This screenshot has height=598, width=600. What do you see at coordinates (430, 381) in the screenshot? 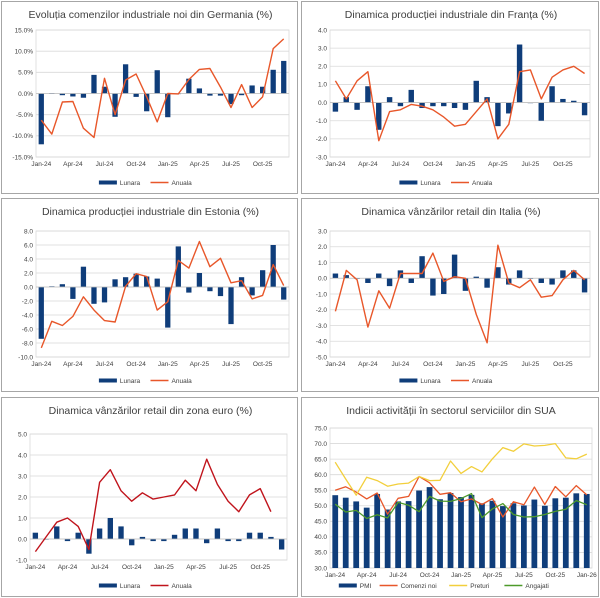
I see `legend-label: Lunara` at bounding box center [430, 381].